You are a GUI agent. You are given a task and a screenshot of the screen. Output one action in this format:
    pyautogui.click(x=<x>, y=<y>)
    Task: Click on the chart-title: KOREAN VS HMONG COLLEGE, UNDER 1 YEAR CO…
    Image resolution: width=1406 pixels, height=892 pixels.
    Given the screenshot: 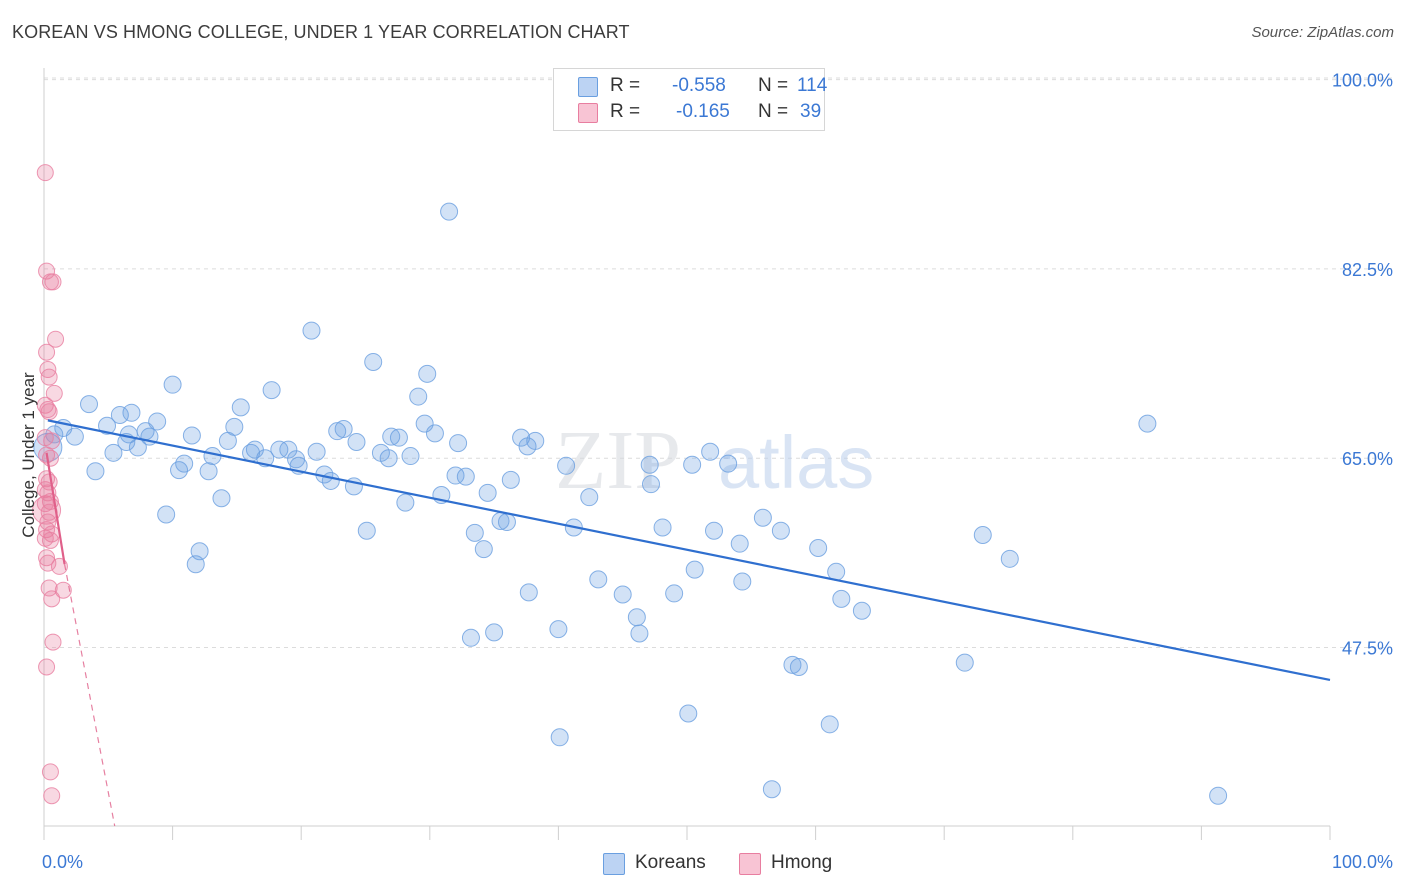 What is the action you would take?
    pyautogui.click(x=321, y=32)
    